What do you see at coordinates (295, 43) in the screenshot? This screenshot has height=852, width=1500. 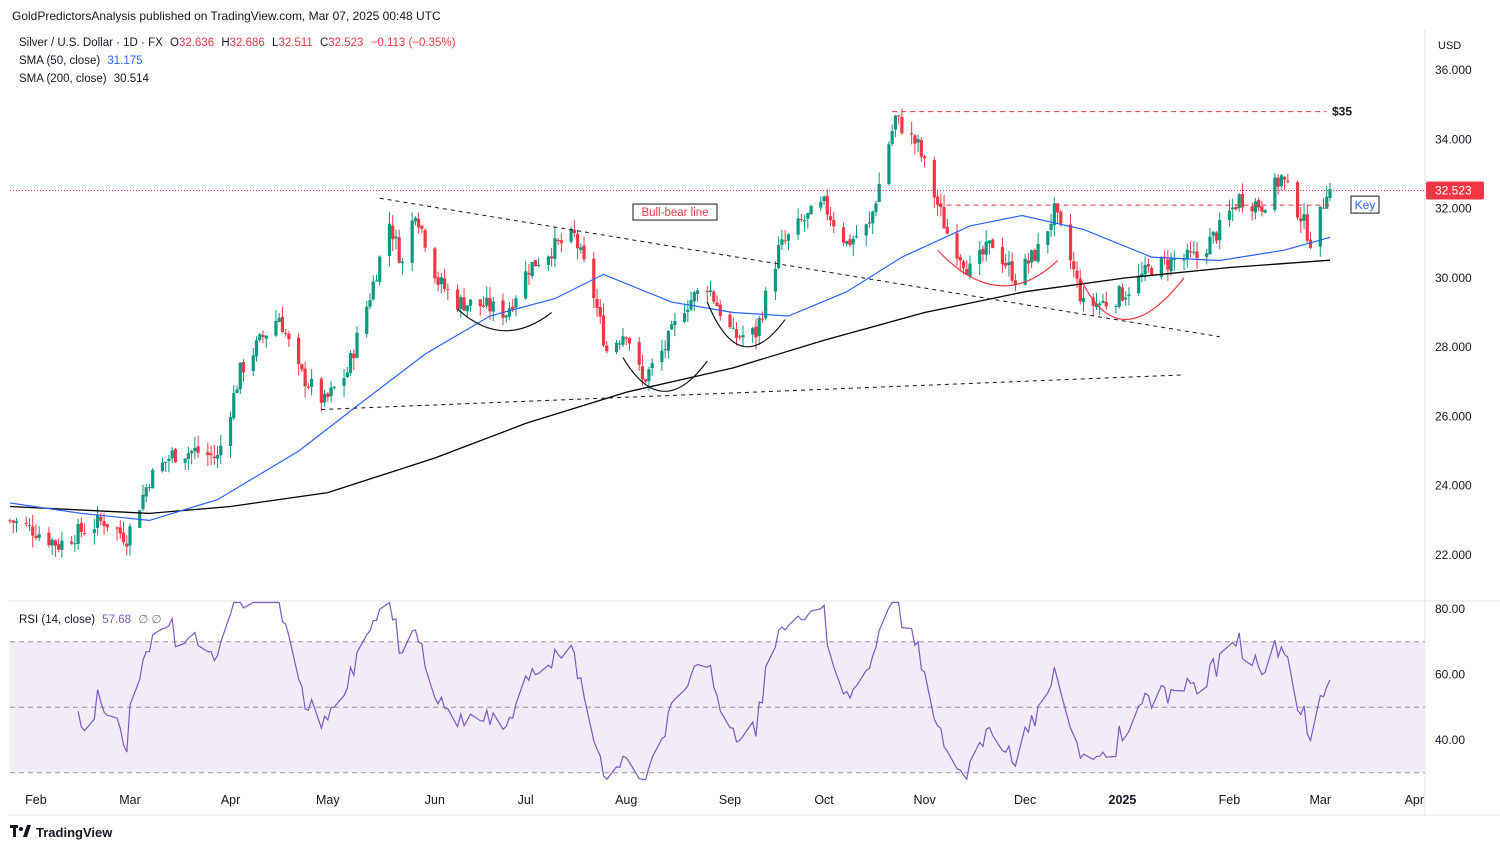 I see `low-value: 32.511` at bounding box center [295, 43].